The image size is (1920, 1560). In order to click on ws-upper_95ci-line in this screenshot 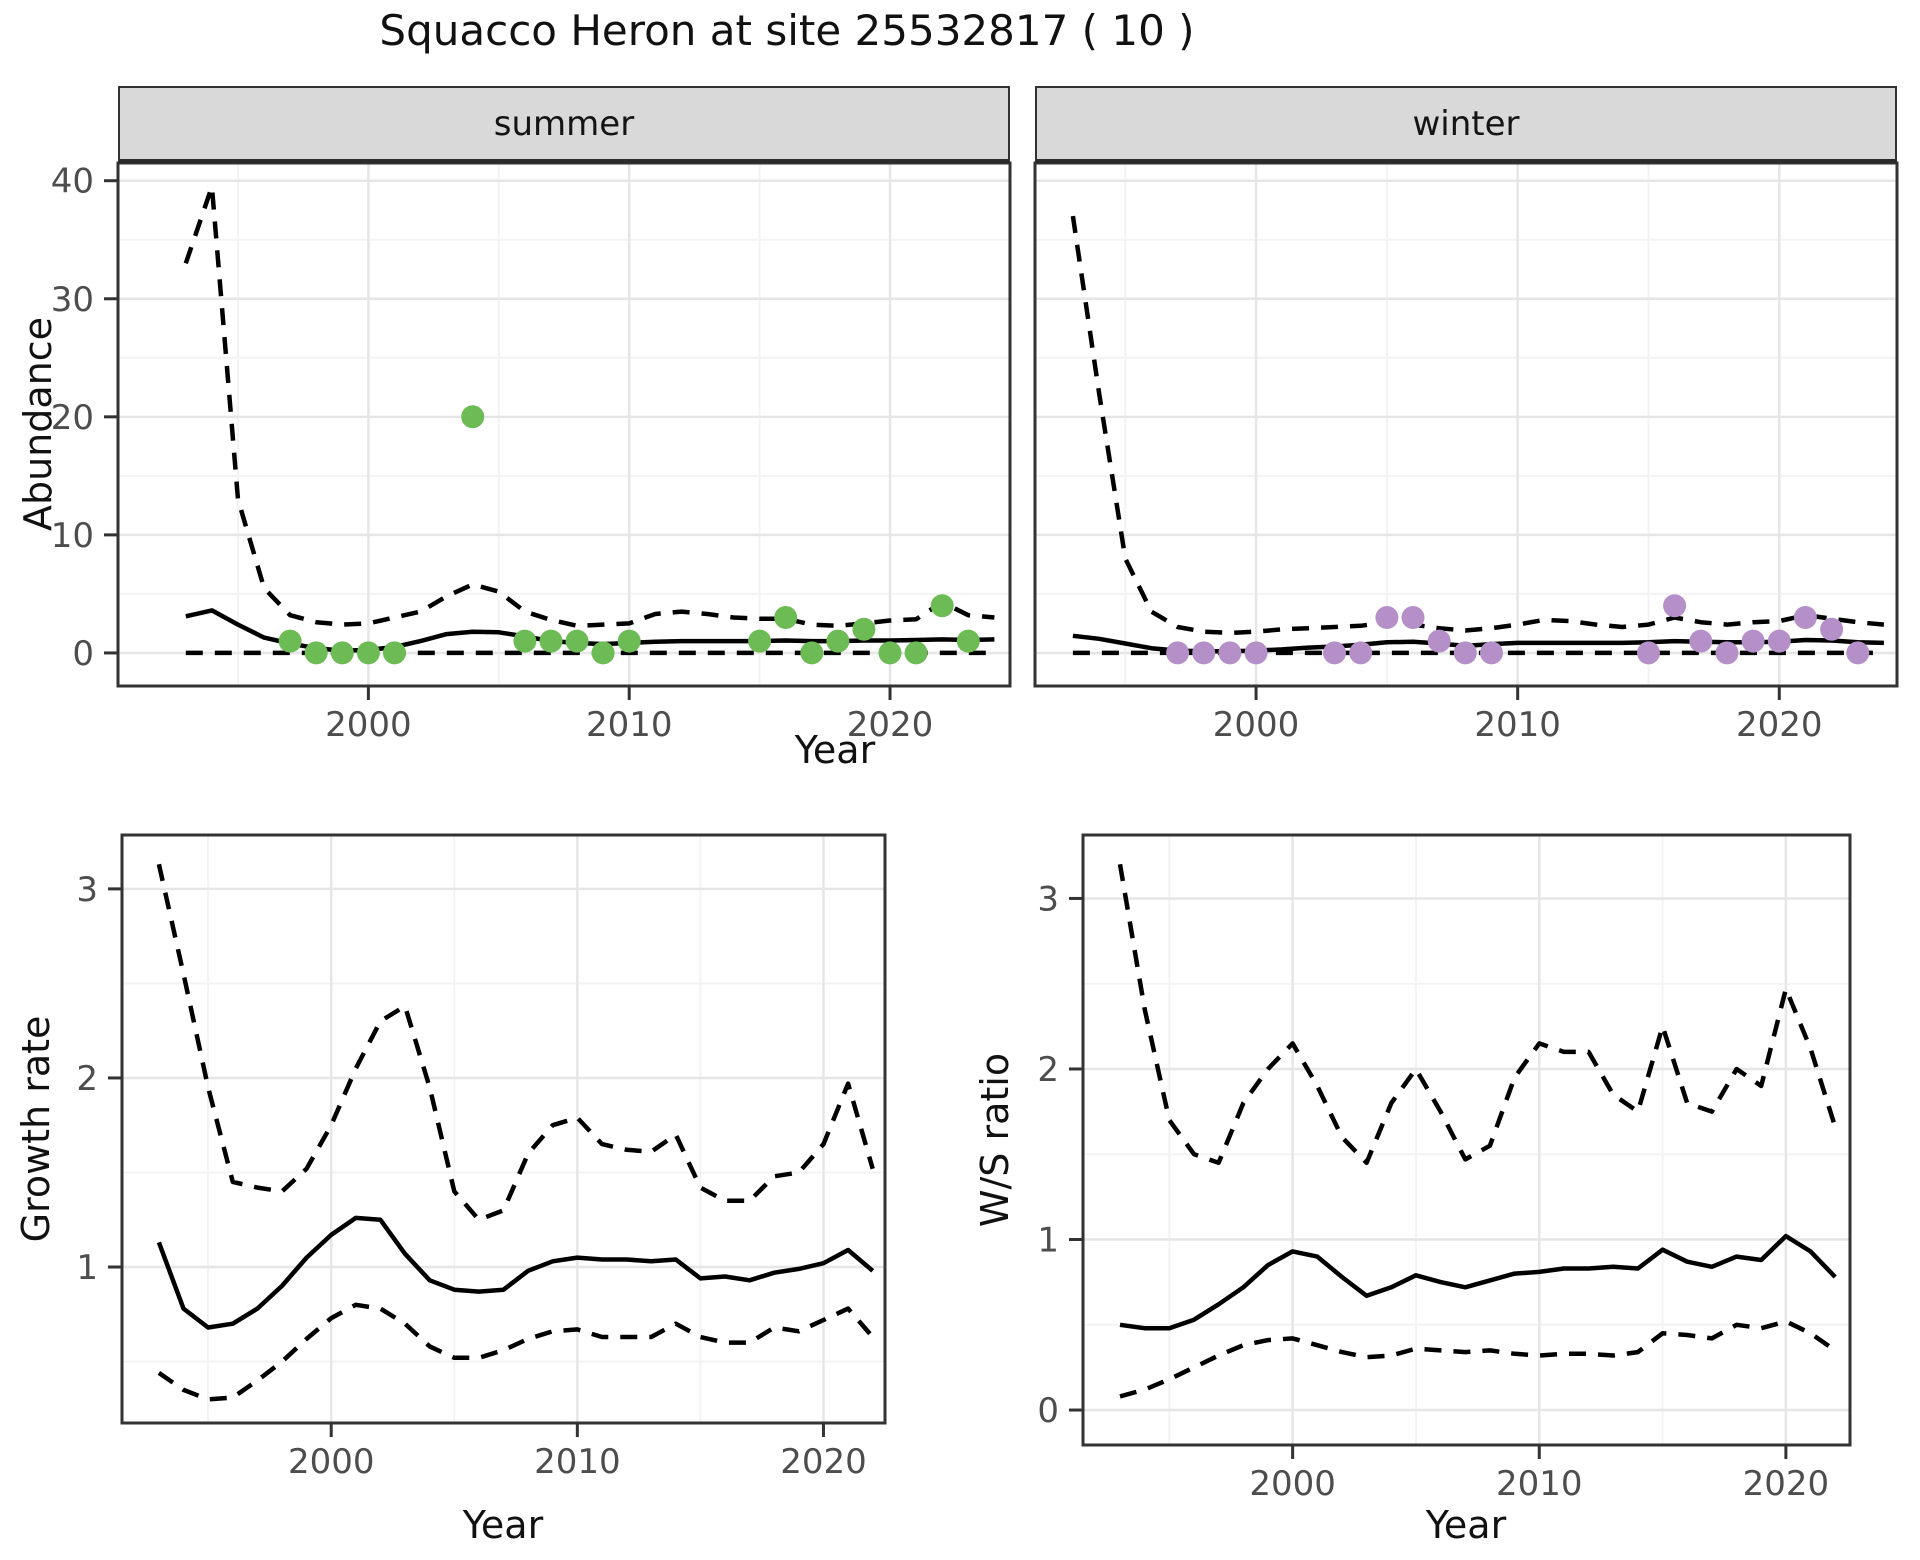, I will do `click(1477, 1014)`.